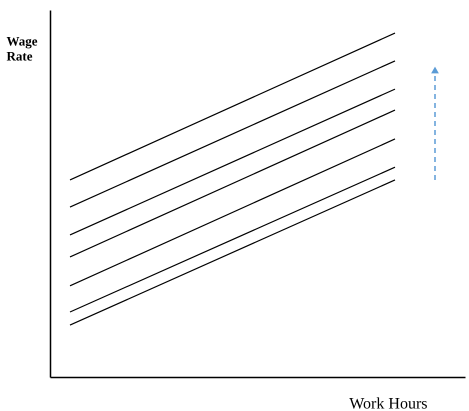 The width and height of the screenshot is (469, 411). What do you see at coordinates (388, 403) in the screenshot?
I see `x-axis-title: Work Hours` at bounding box center [388, 403].